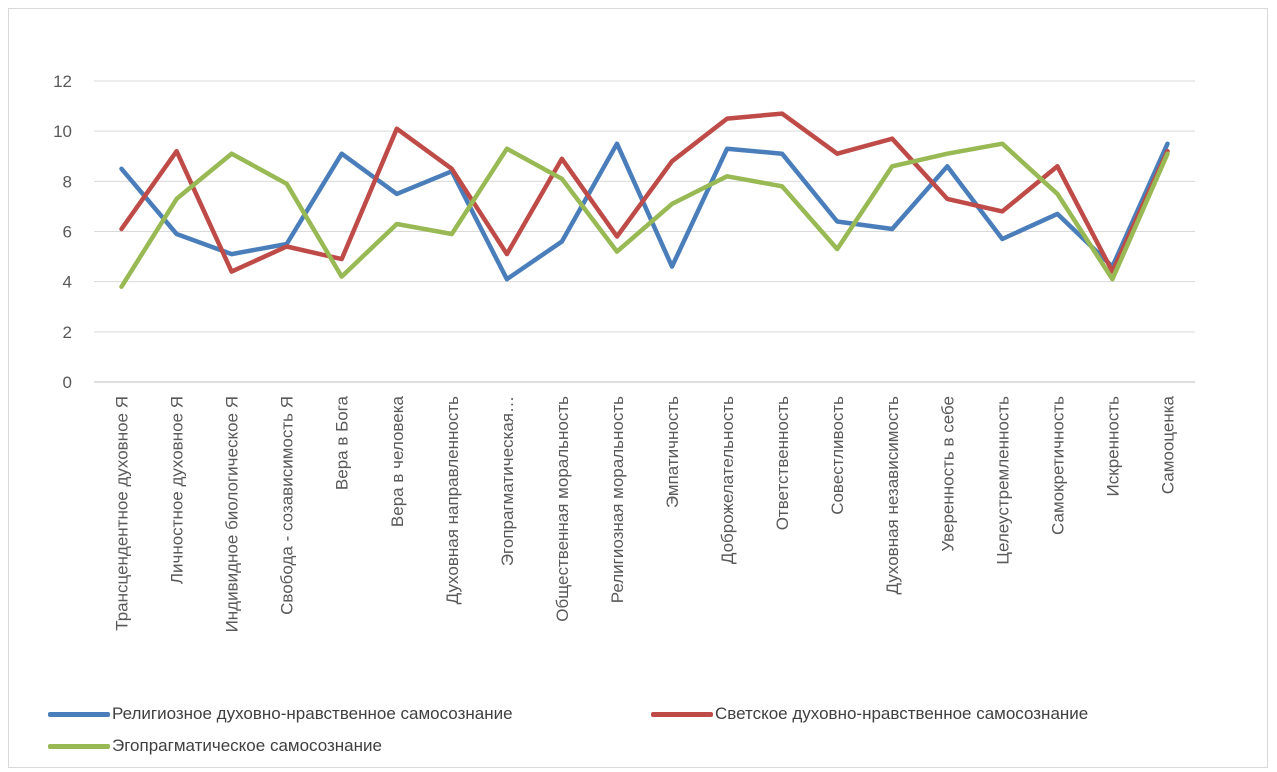 This screenshot has width=1277, height=772. Describe the element at coordinates (79, 714) in the screenshot. I see `legend-swatch-religious` at that location.